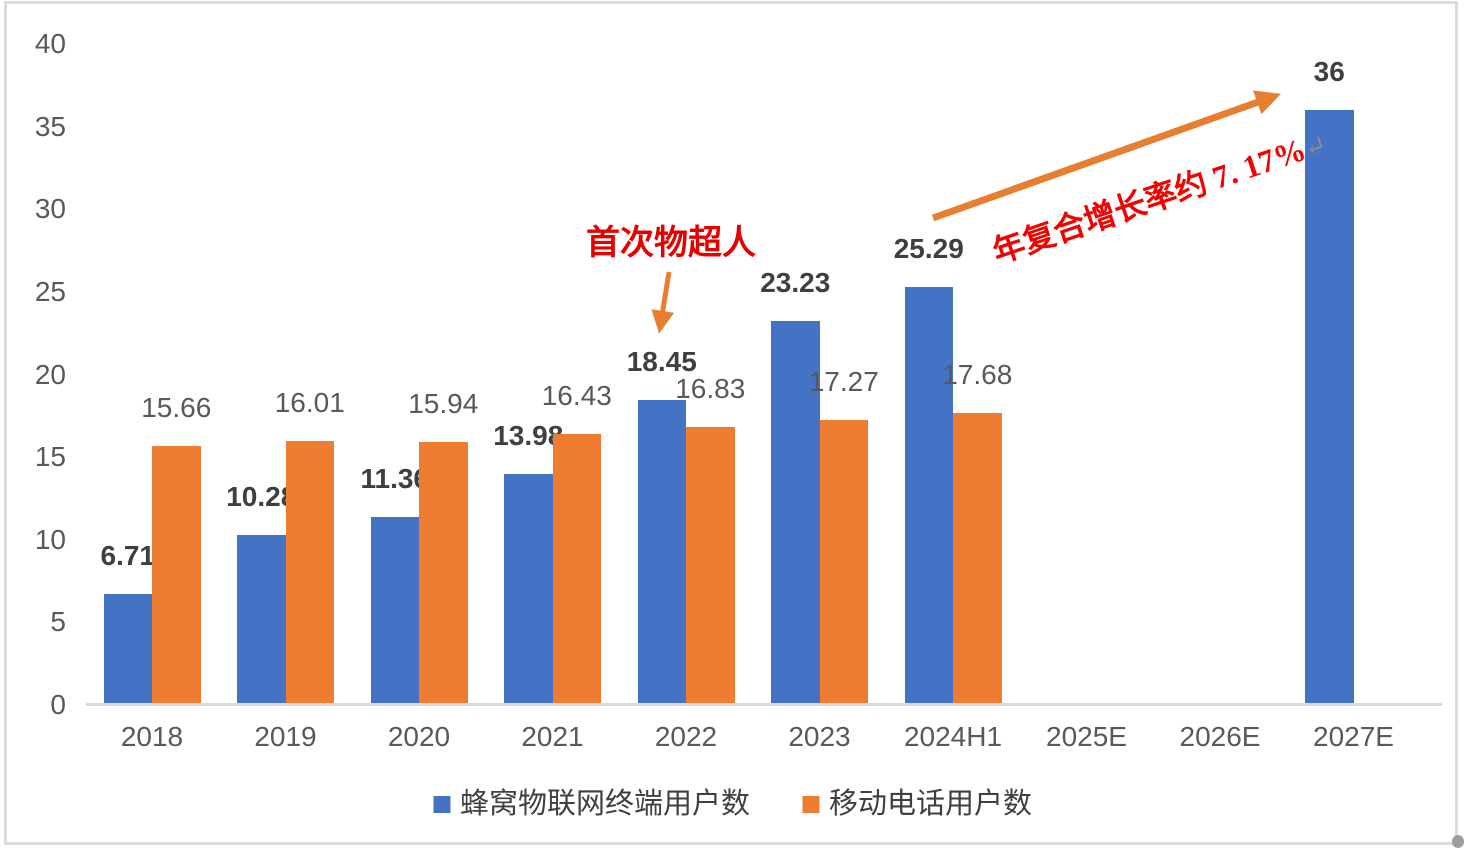 The width and height of the screenshot is (1465, 856). What do you see at coordinates (419, 736) in the screenshot?
I see `x-axis-label-2020: 2020` at bounding box center [419, 736].